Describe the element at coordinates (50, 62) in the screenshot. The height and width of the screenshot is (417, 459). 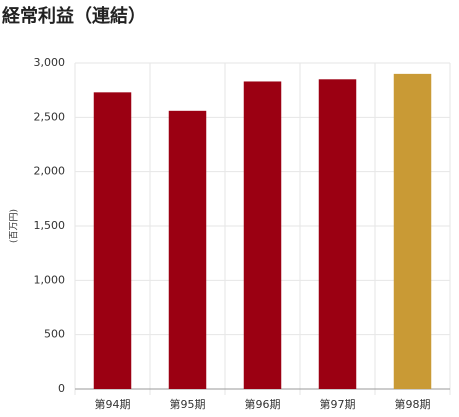
I see `y-tick-label: 3,000` at that location.